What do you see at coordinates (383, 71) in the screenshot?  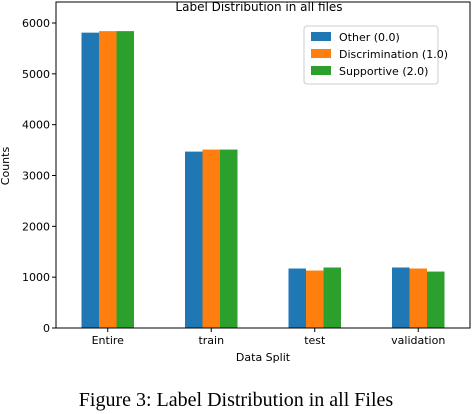 I see `legend-label: Supportive (2.0)` at bounding box center [383, 71].